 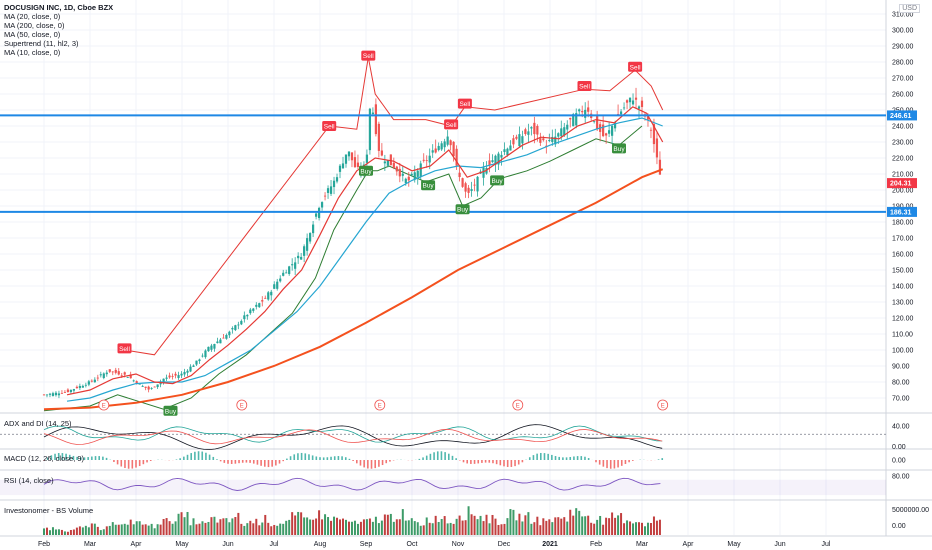 I want to click on rsi-band, so click(x=443, y=487).